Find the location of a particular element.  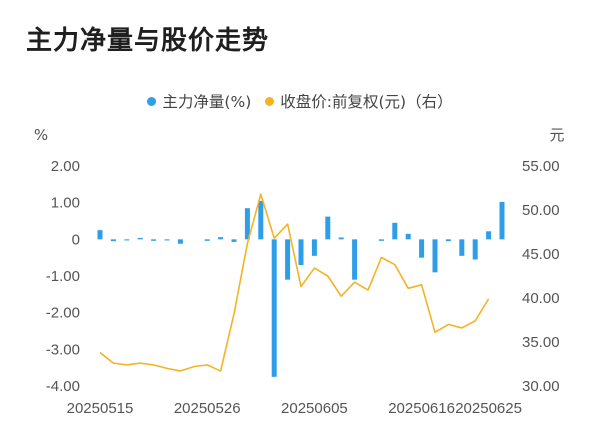

legend-dot-line is located at coordinates (270, 101).